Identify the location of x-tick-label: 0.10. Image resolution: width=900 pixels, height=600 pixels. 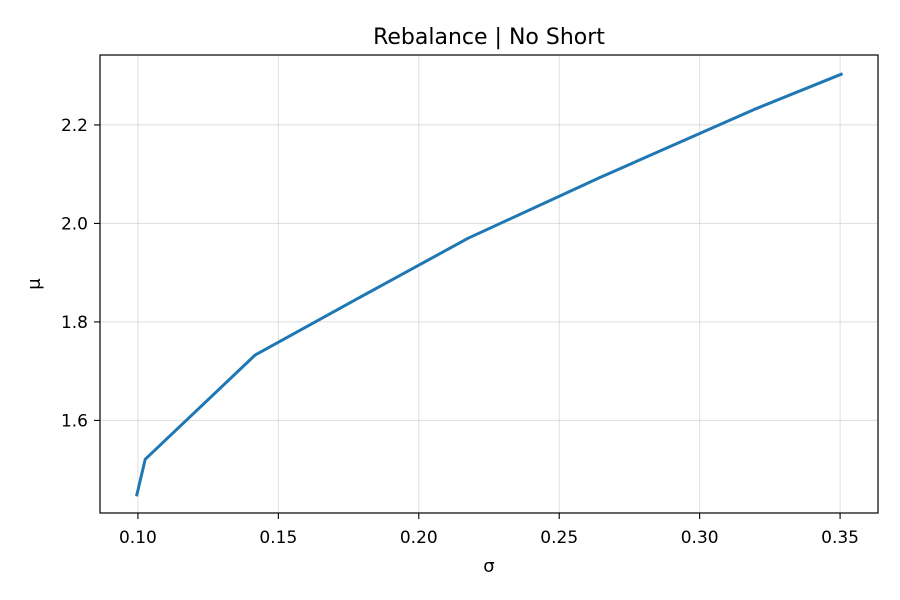
(138, 538).